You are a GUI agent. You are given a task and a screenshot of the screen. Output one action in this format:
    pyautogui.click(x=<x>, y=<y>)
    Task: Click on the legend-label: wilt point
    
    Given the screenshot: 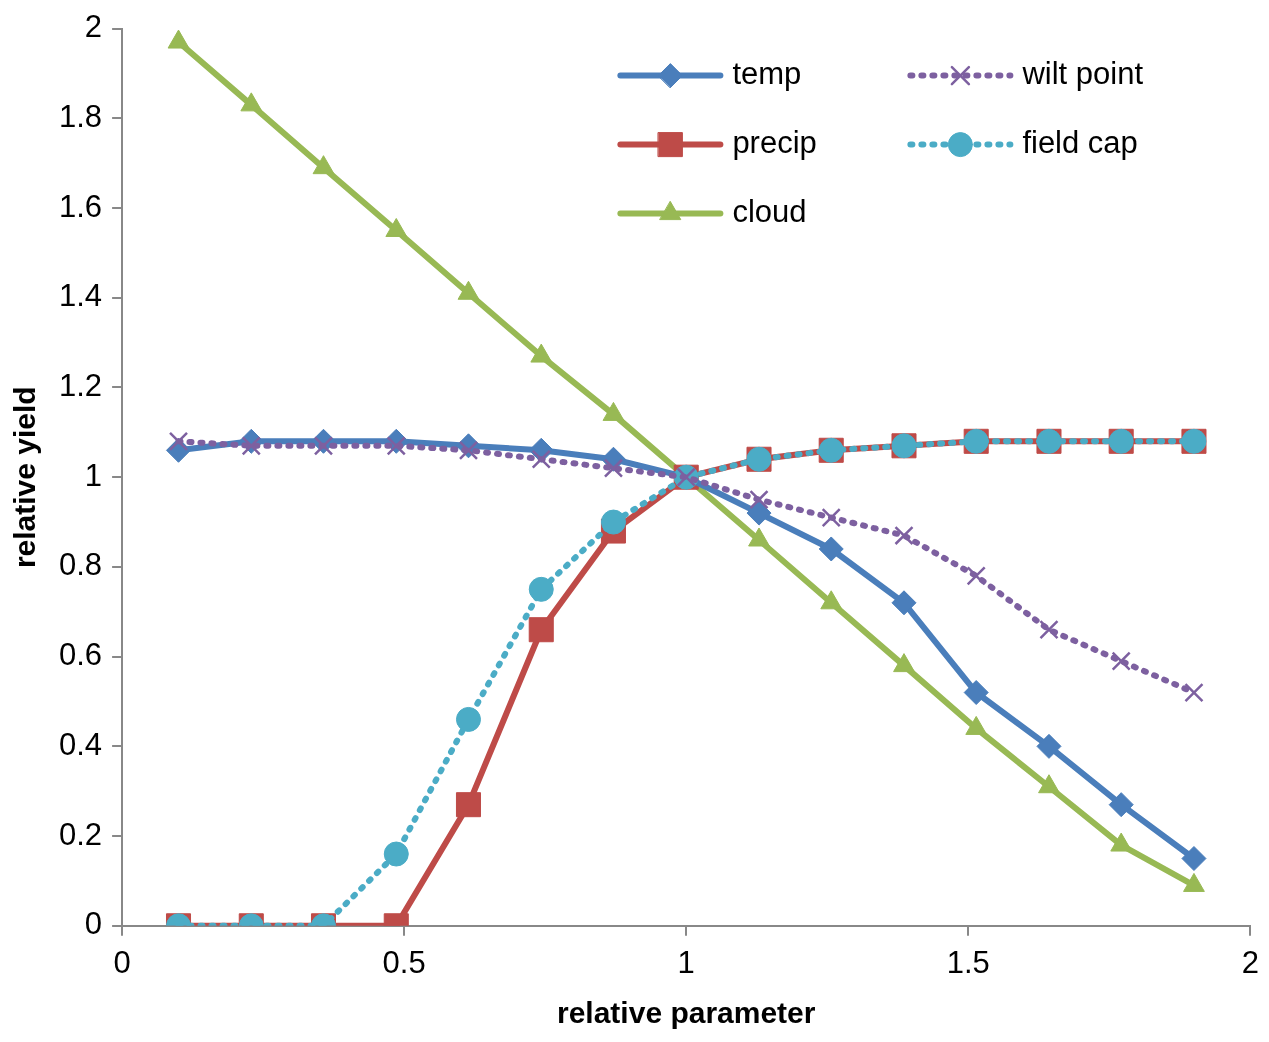 What is the action you would take?
    pyautogui.click(x=1082, y=74)
    